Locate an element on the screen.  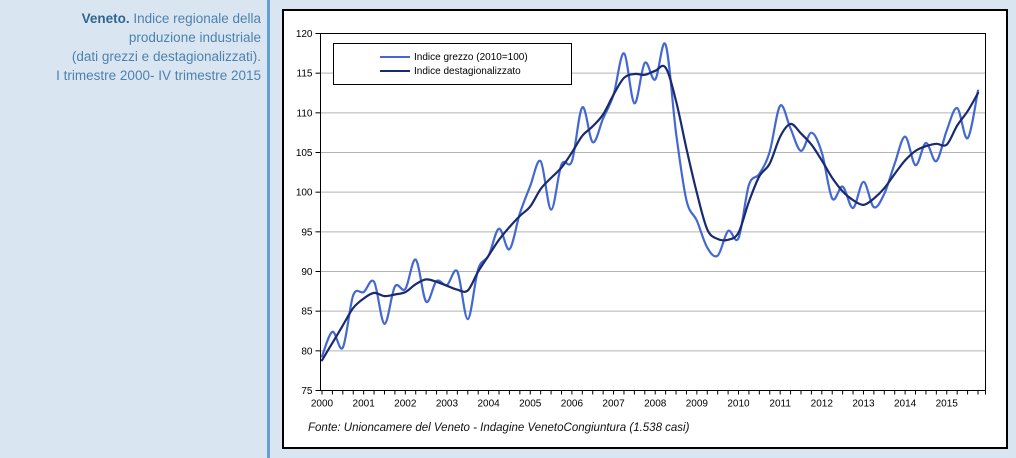
caption-line-1: Veneto. Indice regionale della is located at coordinates (171, 18).